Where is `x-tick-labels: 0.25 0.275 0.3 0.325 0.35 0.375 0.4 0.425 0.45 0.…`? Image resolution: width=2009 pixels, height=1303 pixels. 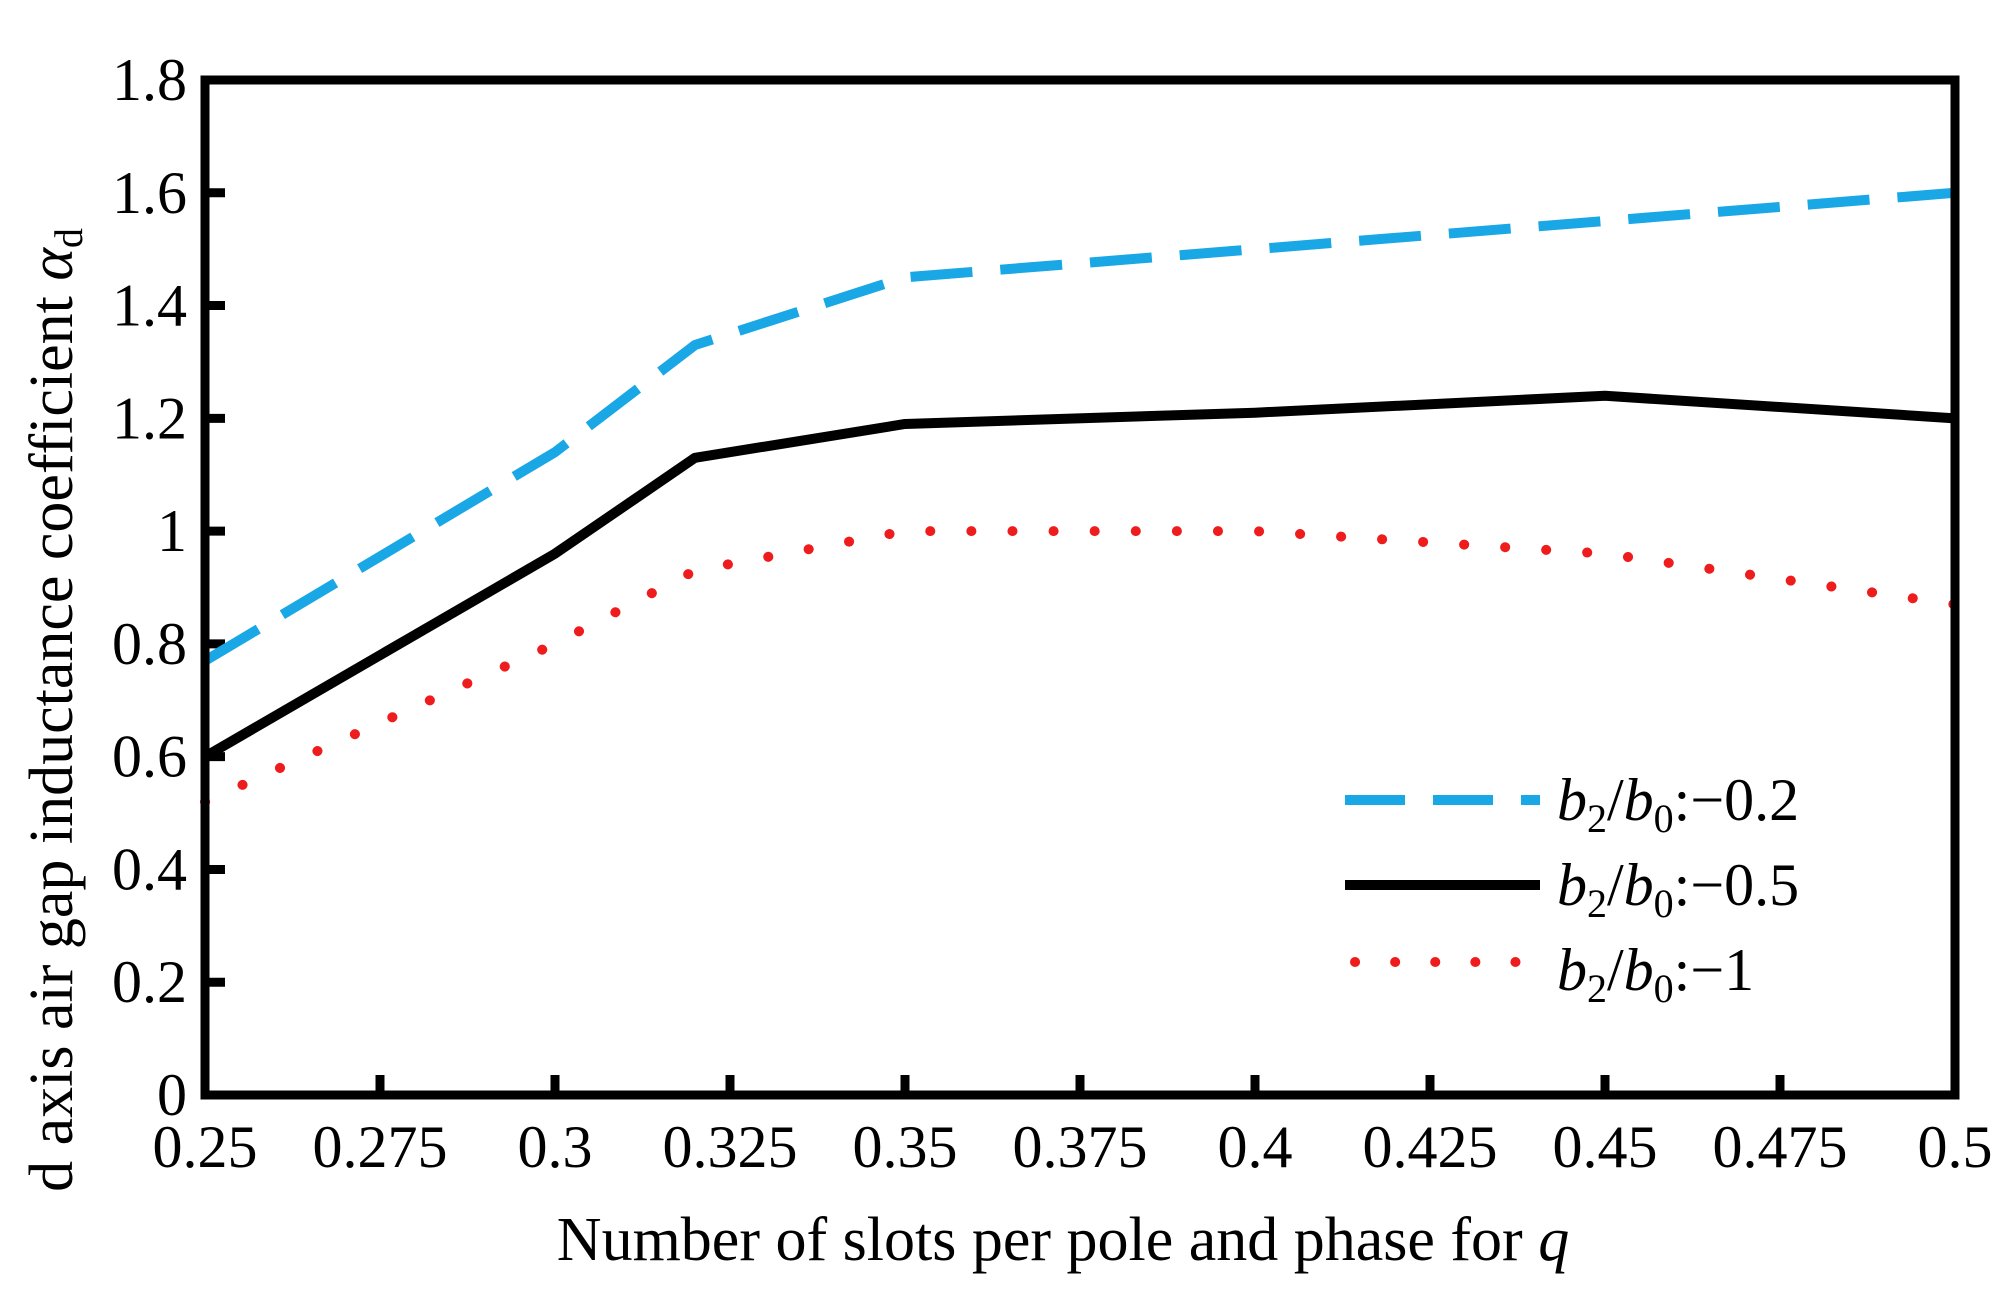
x-tick-labels: 0.25 0.275 0.3 0.325 0.35 0.375 0.4 0.425 0.45 0.… is located at coordinates (1073, 1147).